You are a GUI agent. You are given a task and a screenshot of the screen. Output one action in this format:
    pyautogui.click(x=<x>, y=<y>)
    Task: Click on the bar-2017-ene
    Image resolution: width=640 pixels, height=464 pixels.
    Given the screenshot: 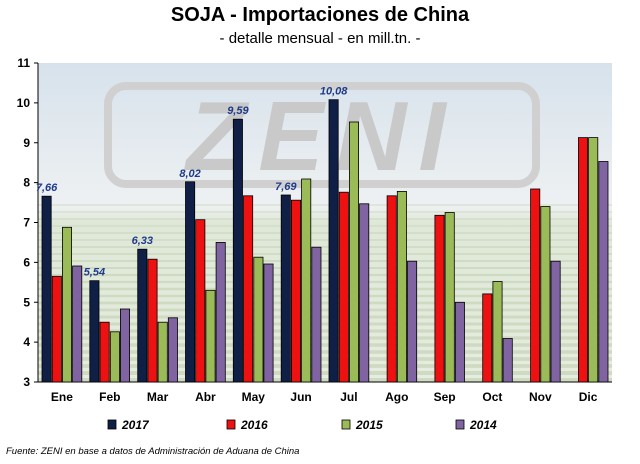 What is the action you would take?
    pyautogui.click(x=46, y=289)
    